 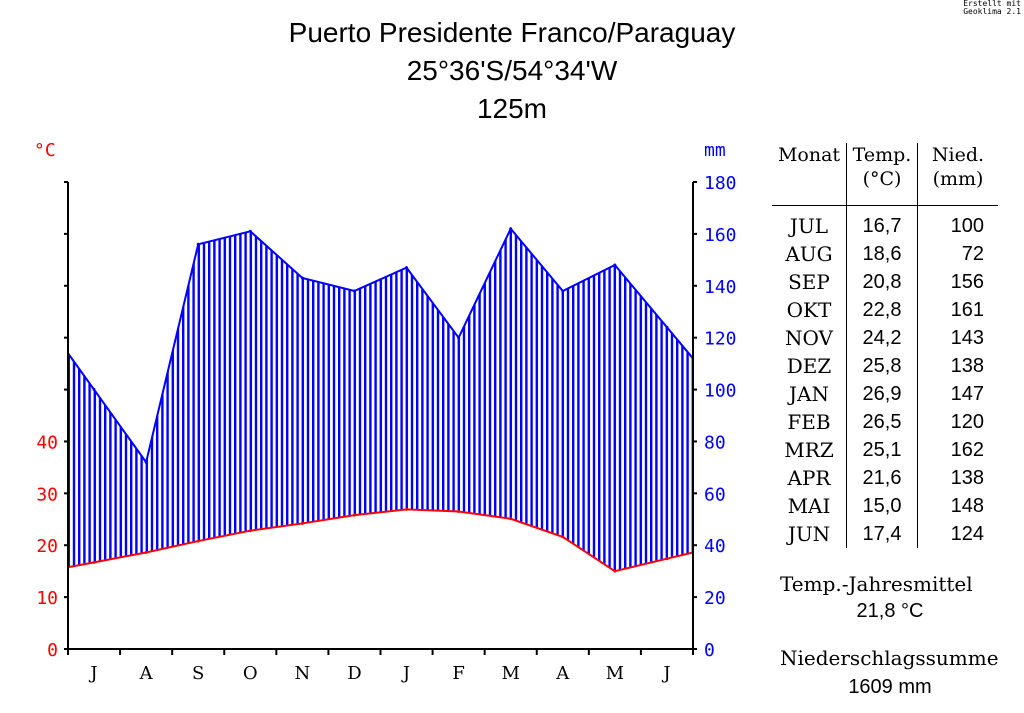 I want to click on annual-sum-label: Niederschlagssumme, so click(x=889, y=658).